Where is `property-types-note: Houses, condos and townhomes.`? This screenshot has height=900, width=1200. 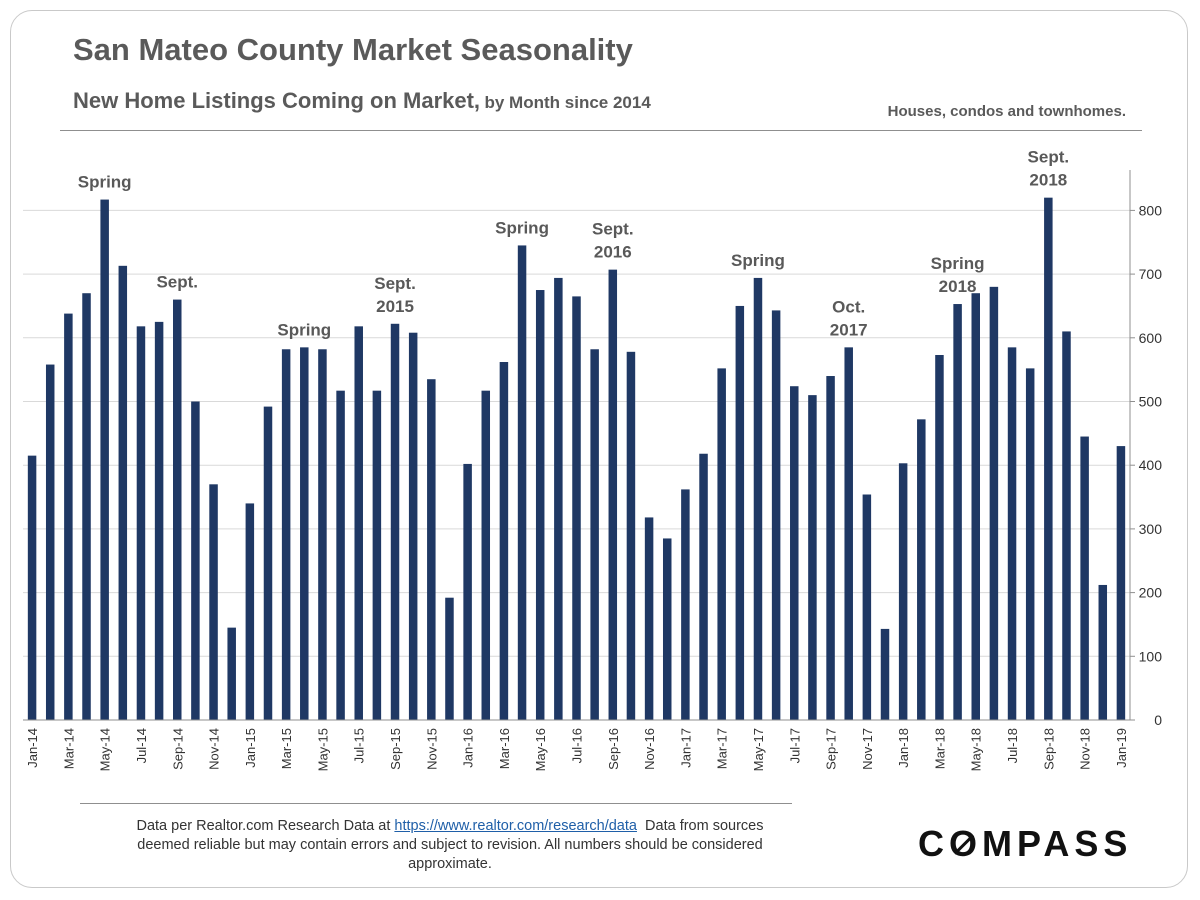 property-types-note: Houses, condos and townhomes. is located at coordinates (1006, 111).